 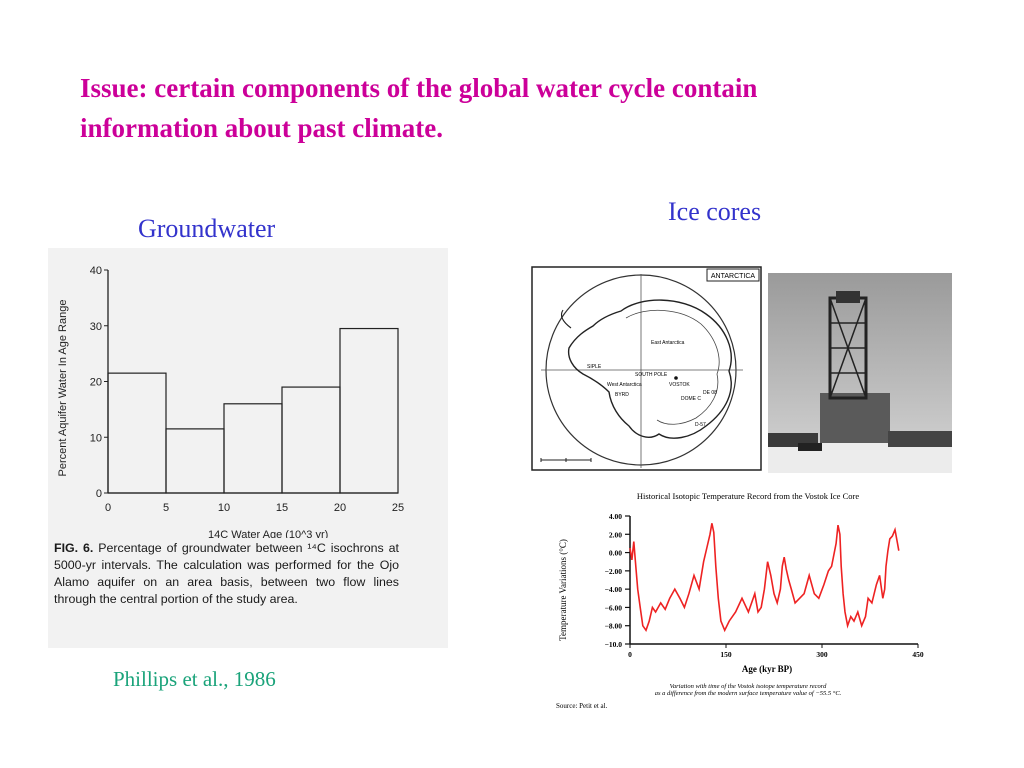 What do you see at coordinates (918, 654) in the screenshot?
I see `vostok-x-tick-label: 450` at bounding box center [918, 654].